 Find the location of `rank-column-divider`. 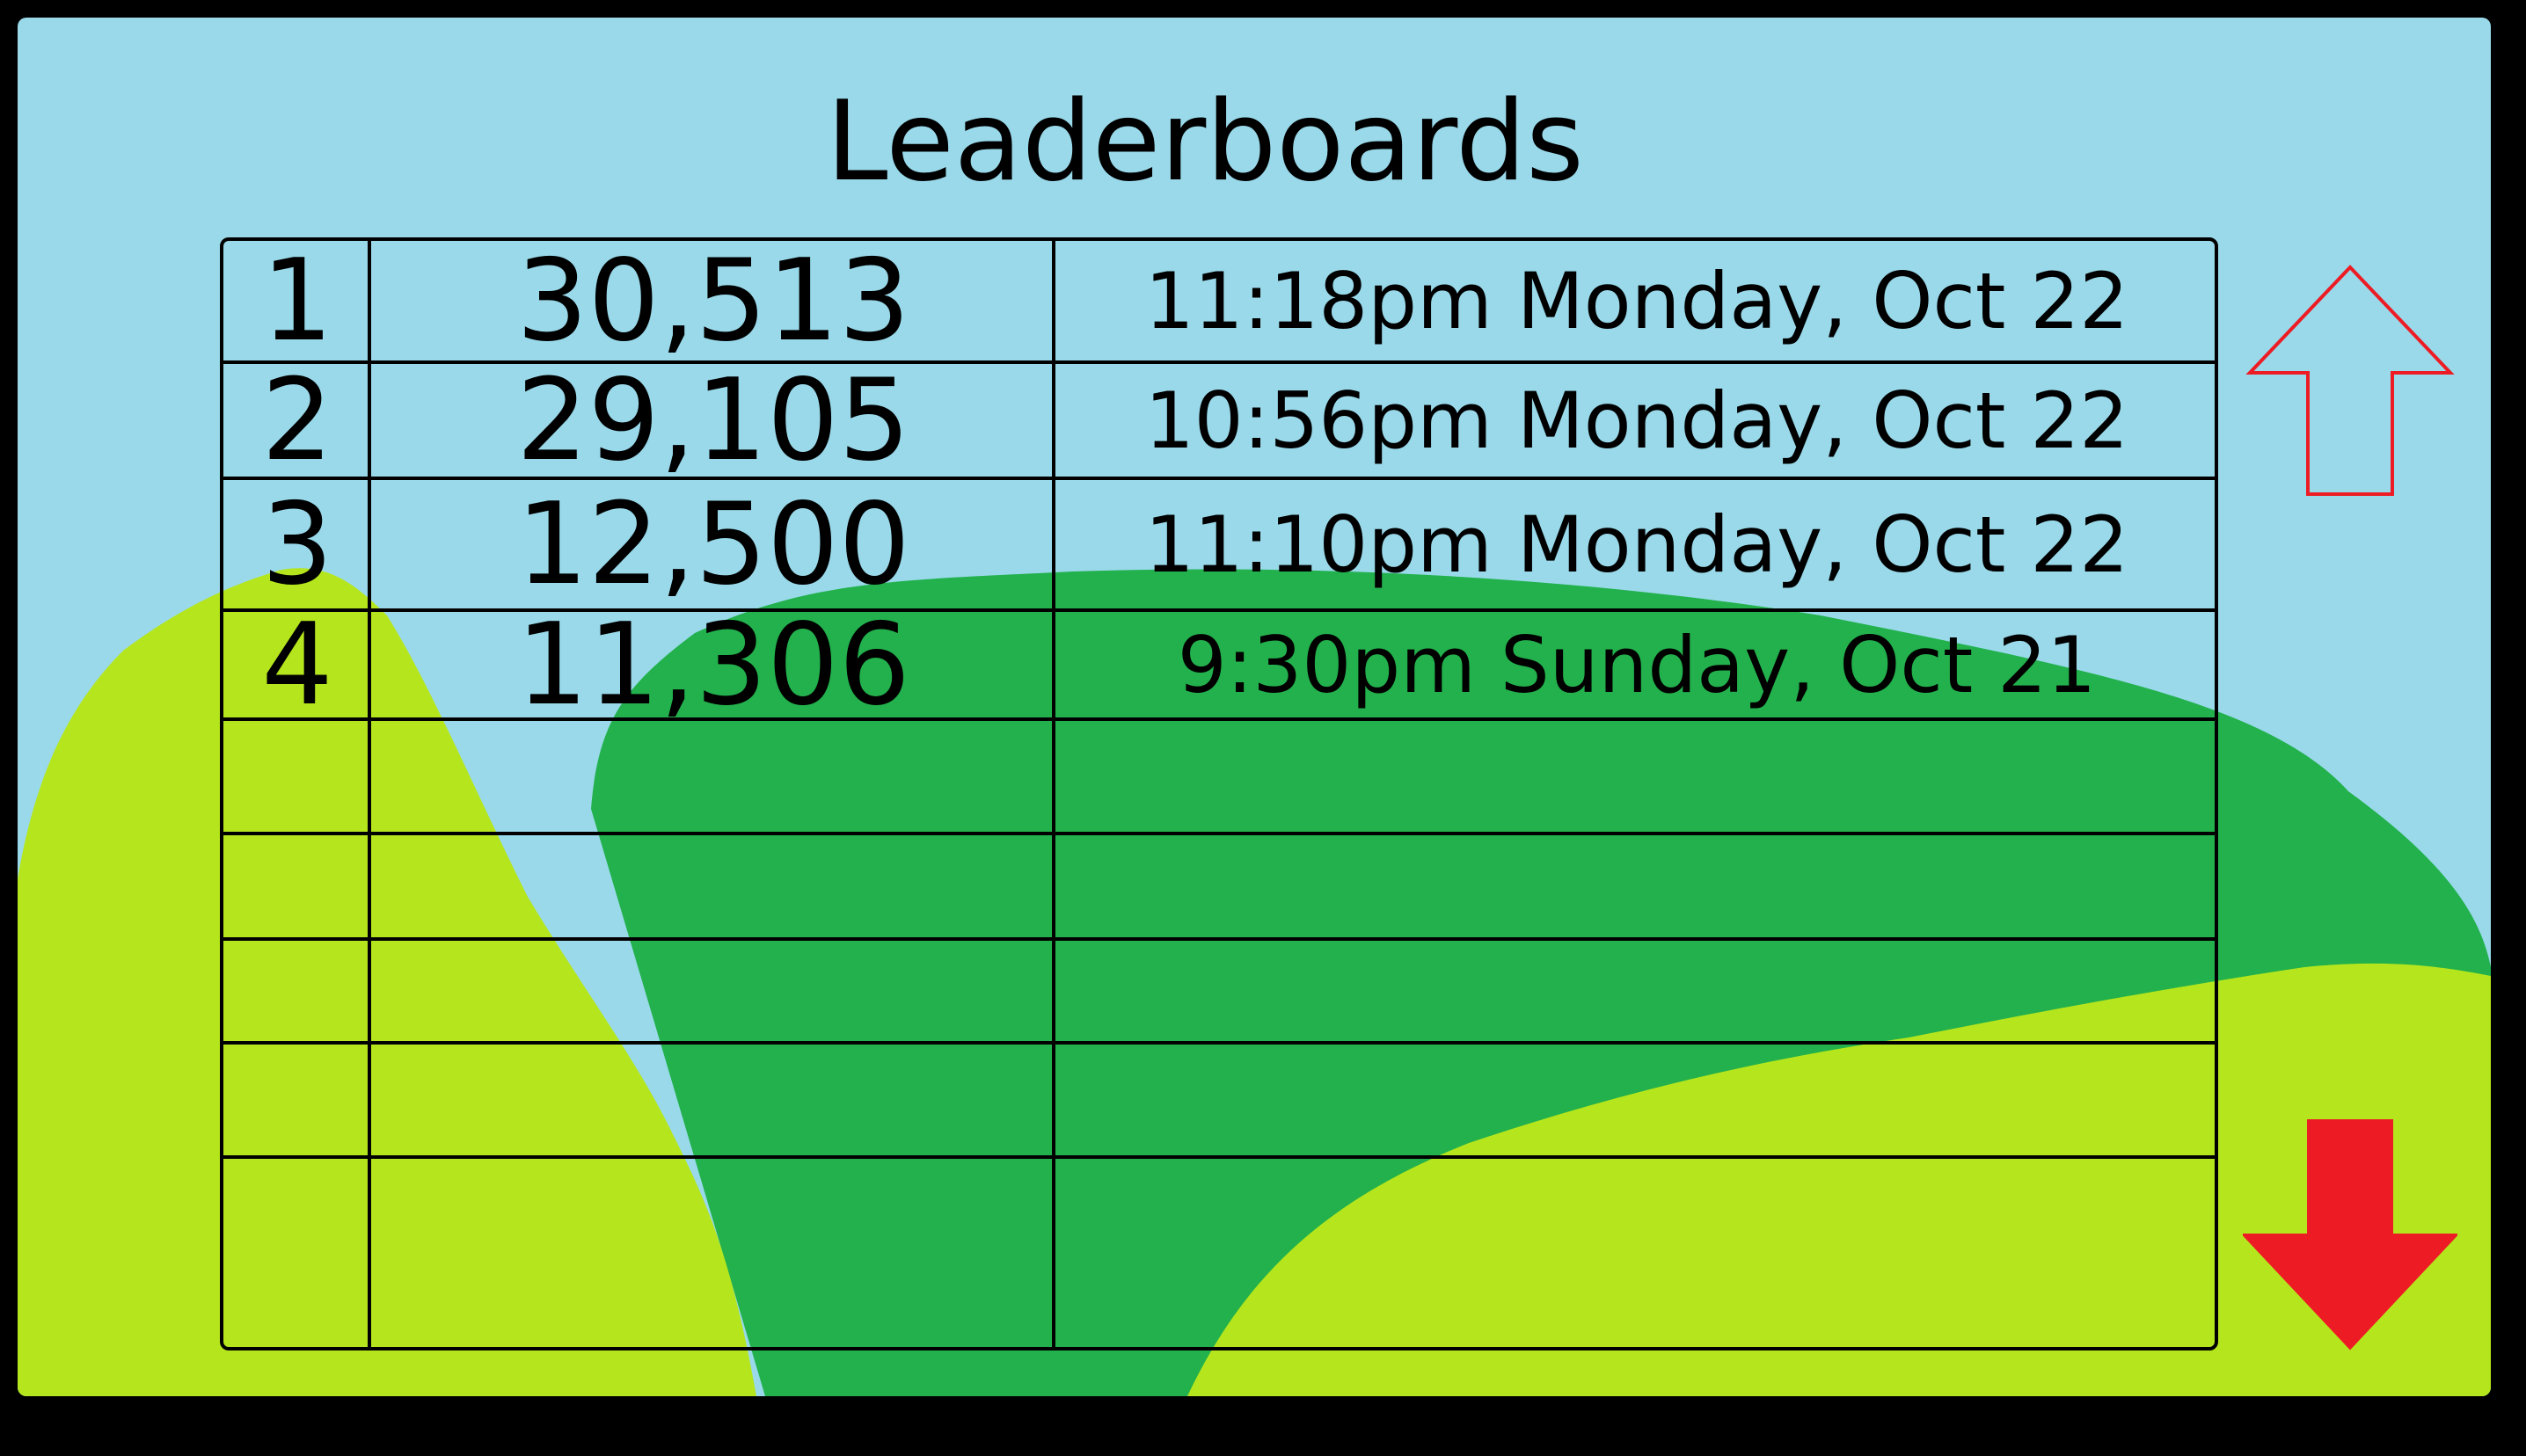

rank-column-divider is located at coordinates (370, 794).